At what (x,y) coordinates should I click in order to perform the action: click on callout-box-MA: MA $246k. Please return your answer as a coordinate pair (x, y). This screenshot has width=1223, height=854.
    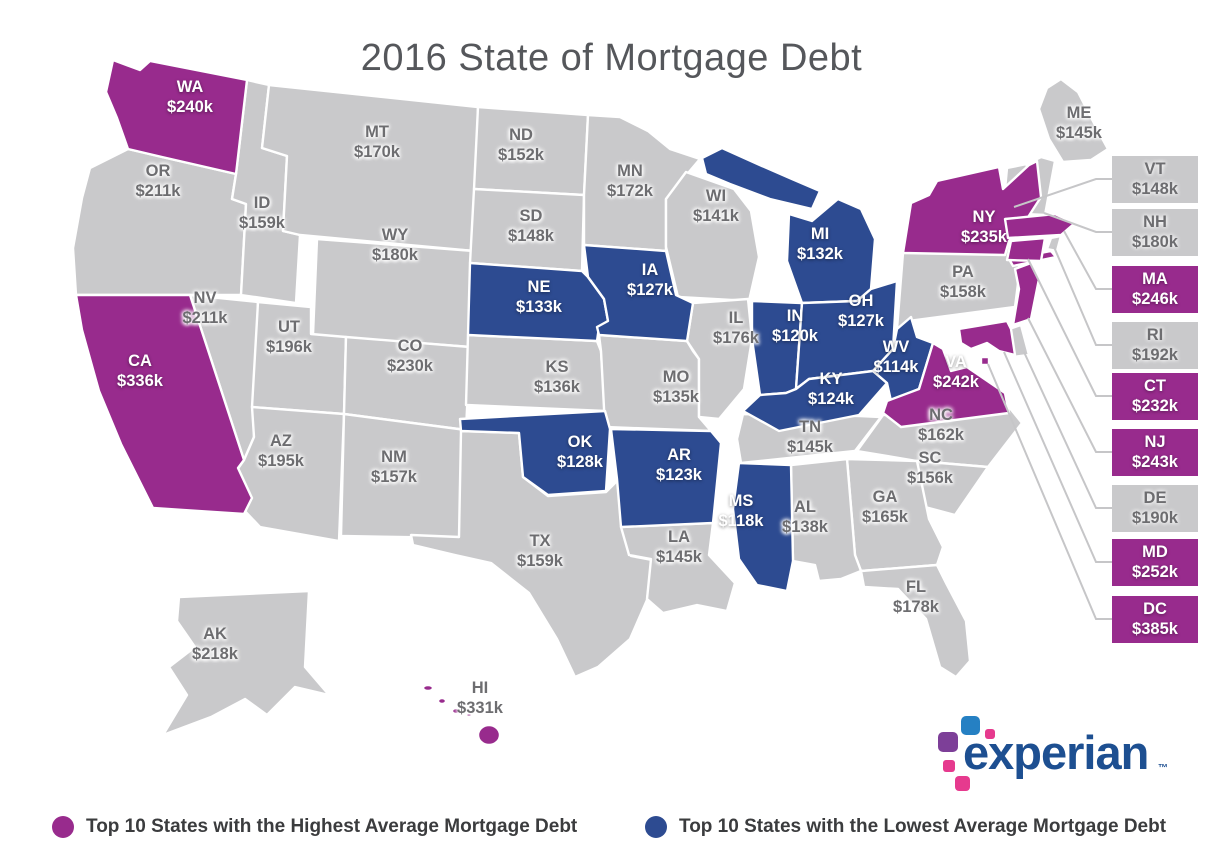
    Looking at the image, I should click on (1155, 289).